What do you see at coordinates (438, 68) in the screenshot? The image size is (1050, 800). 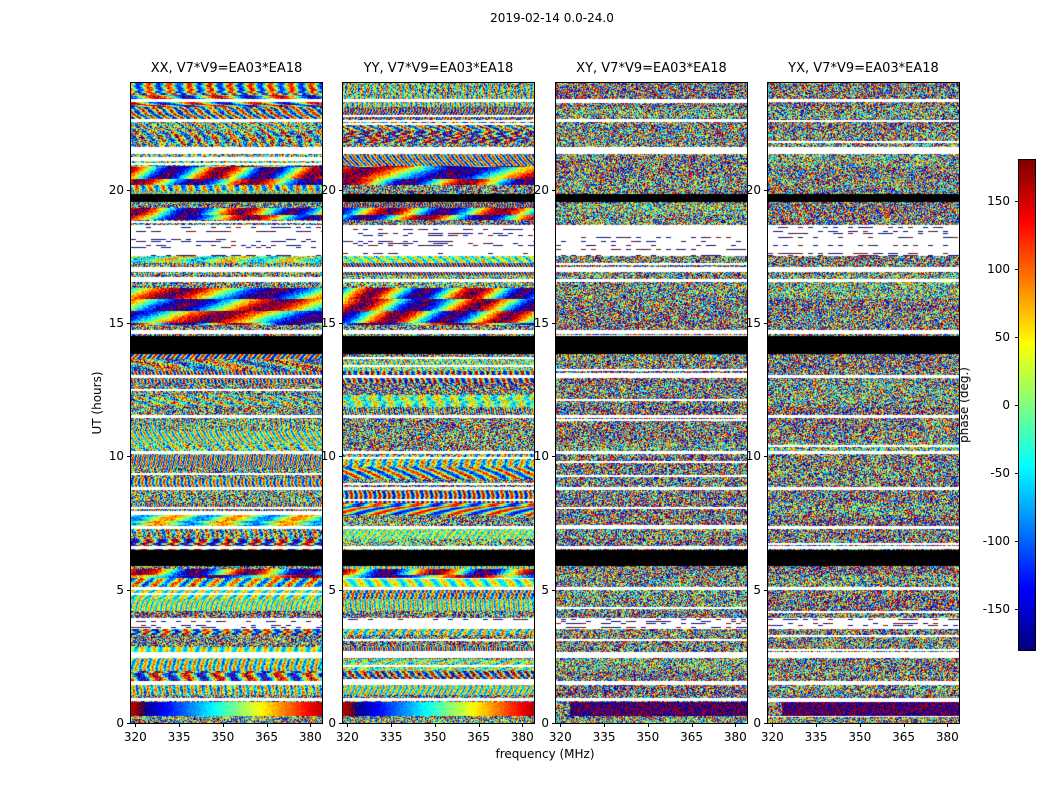 I see `panel-title-yy: YY, V7*V9=EA03*EA18` at bounding box center [438, 68].